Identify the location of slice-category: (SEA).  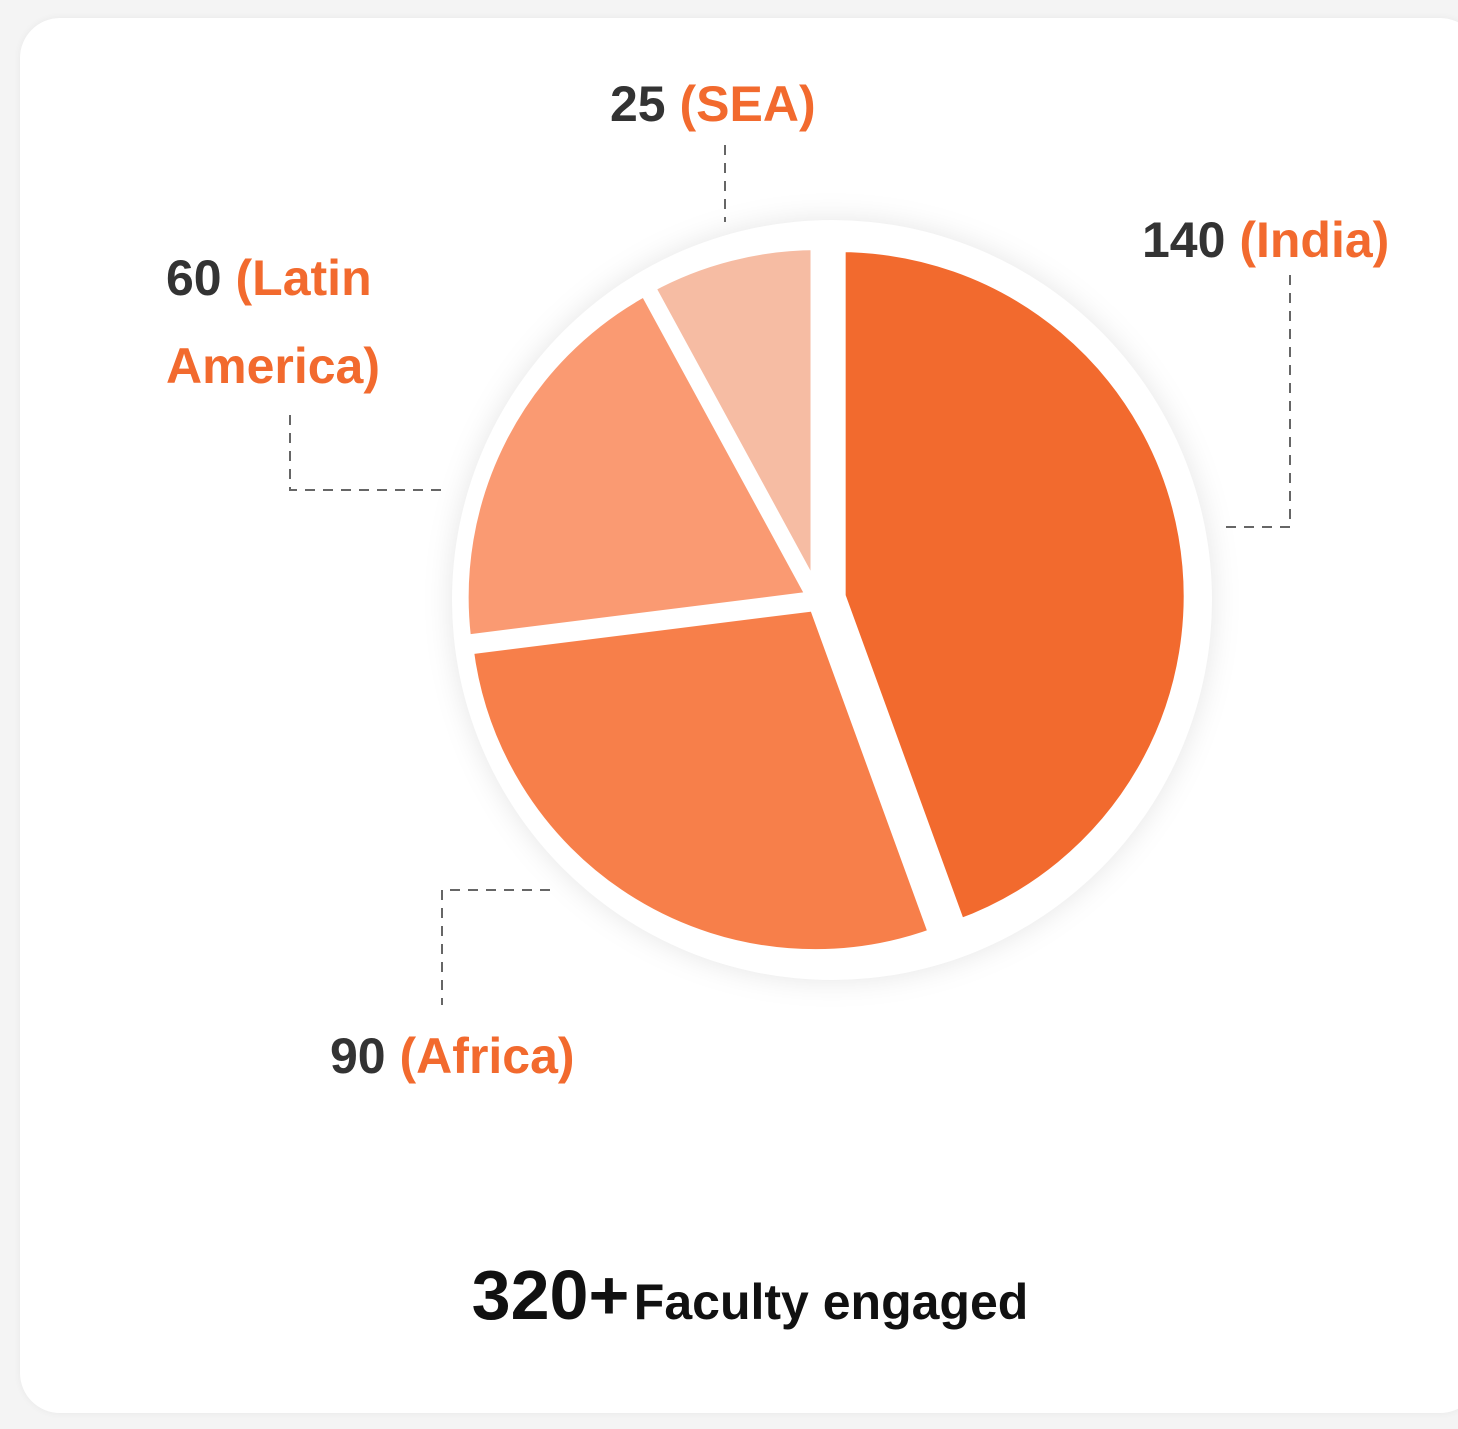
(747, 104).